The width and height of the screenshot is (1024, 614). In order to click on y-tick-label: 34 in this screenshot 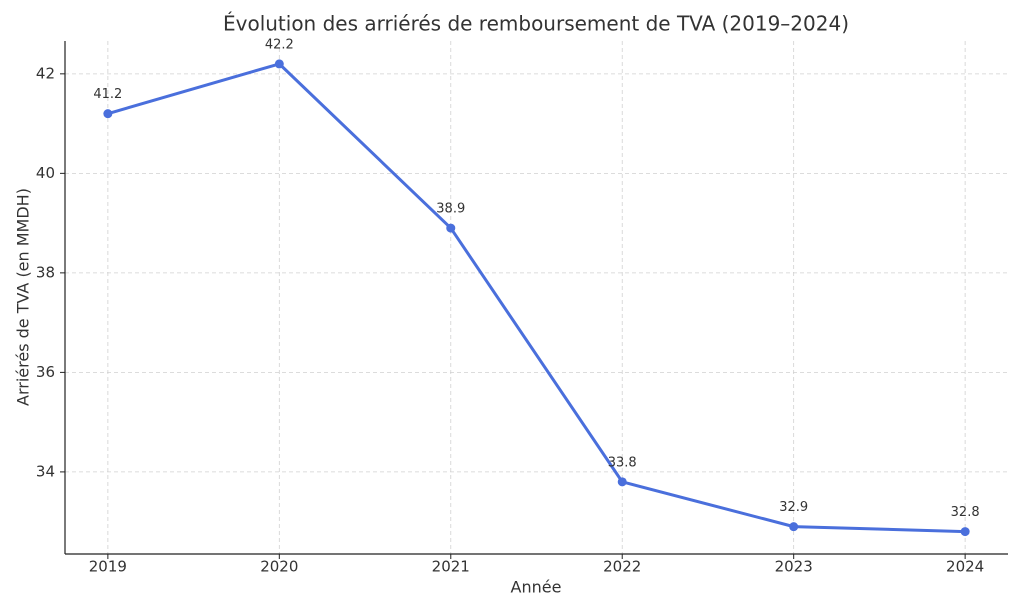, I will do `click(45, 471)`.